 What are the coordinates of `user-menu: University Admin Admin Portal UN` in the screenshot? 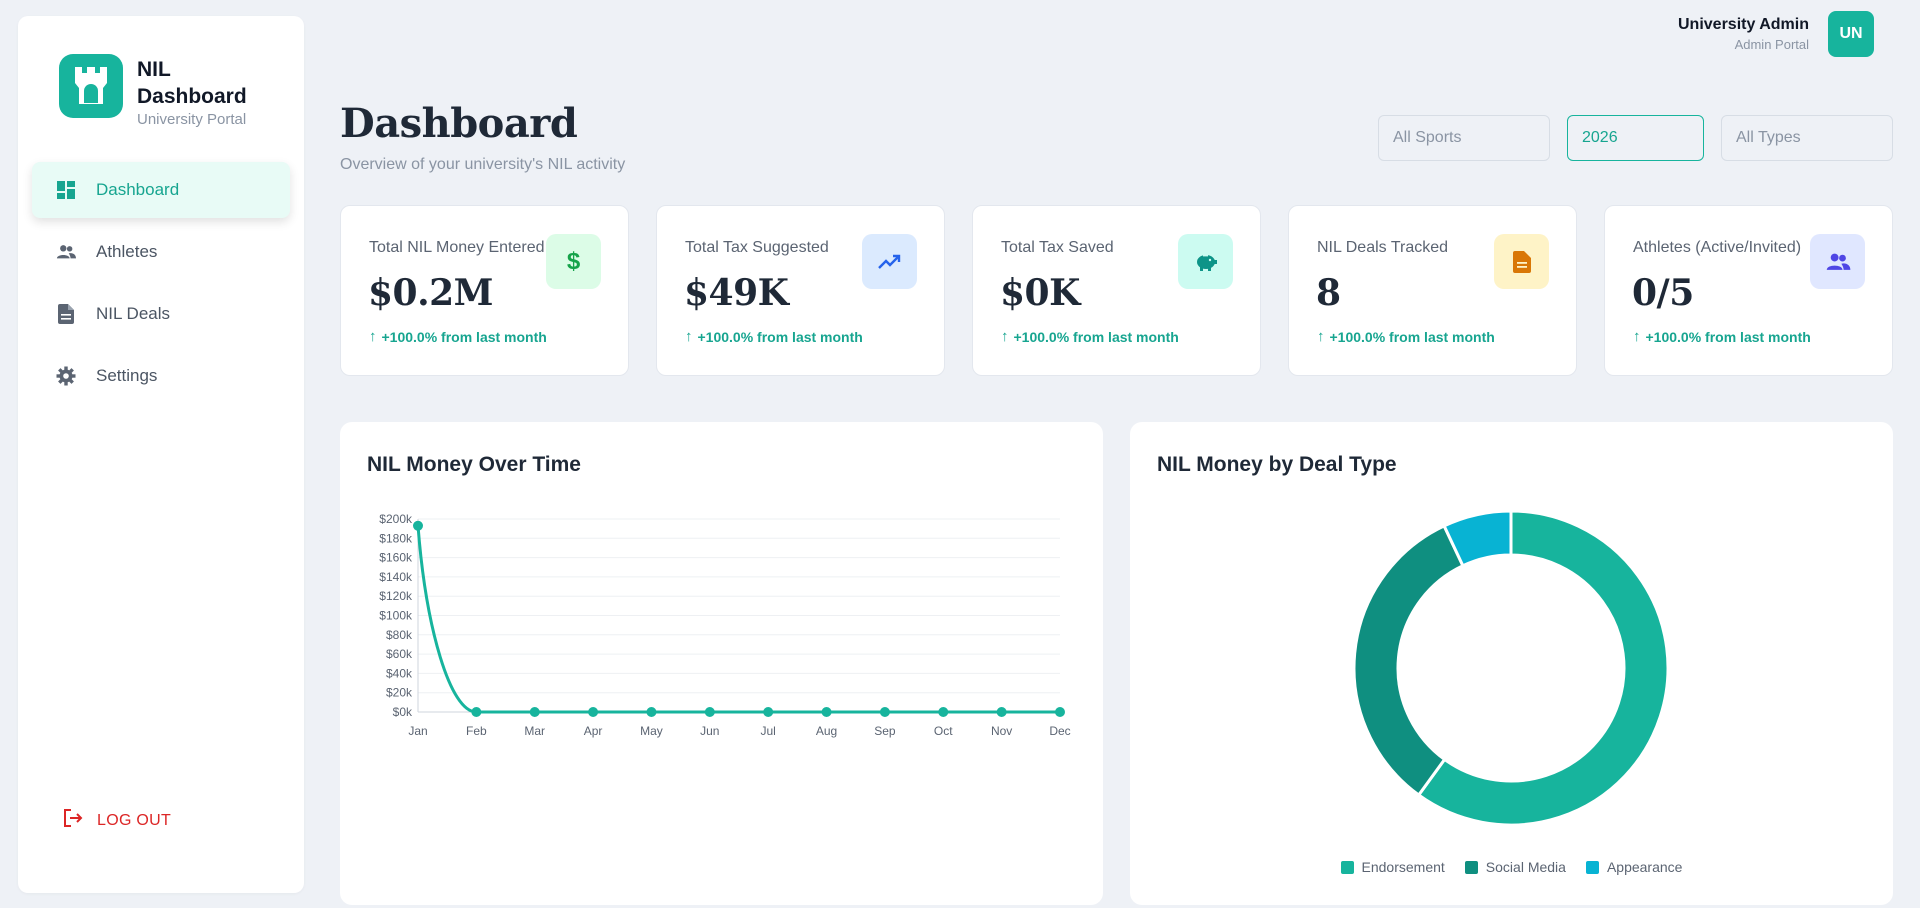 It's located at (1776, 34).